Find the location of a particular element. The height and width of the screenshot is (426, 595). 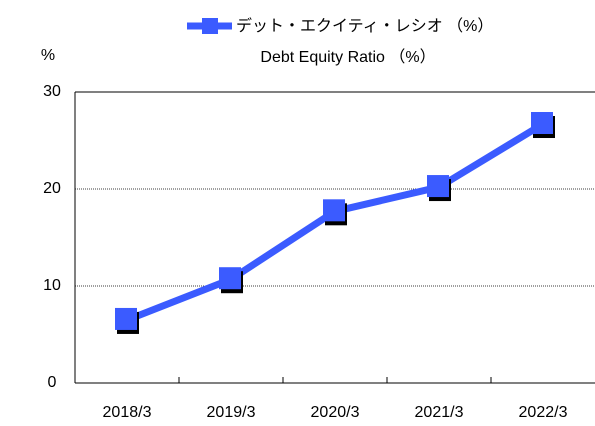

y-tick-label: 0 is located at coordinates (52, 382).